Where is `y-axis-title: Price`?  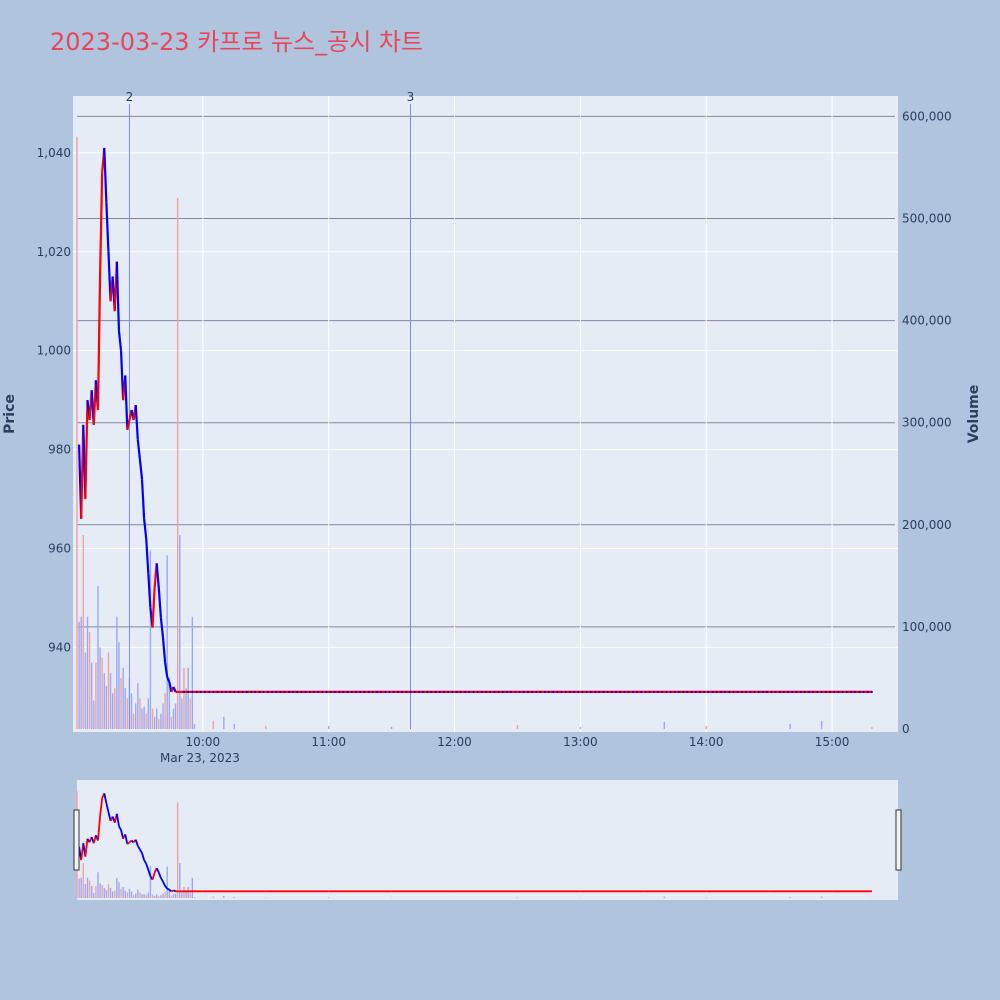
y-axis-title: Price is located at coordinates (10, 414).